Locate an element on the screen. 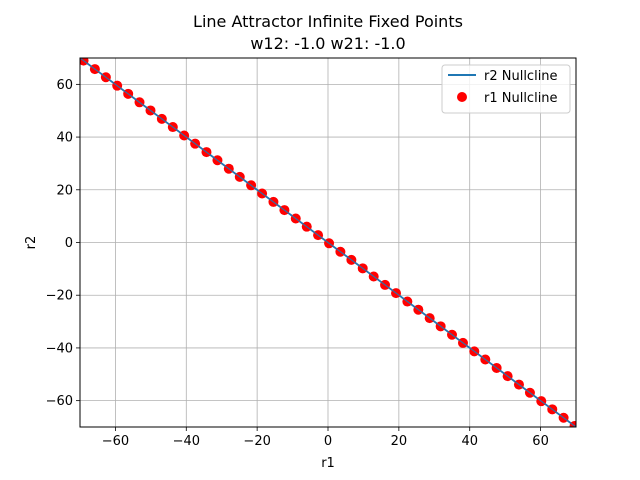 The width and height of the screenshot is (640, 480). x-tick-label: 40 is located at coordinates (469, 441).